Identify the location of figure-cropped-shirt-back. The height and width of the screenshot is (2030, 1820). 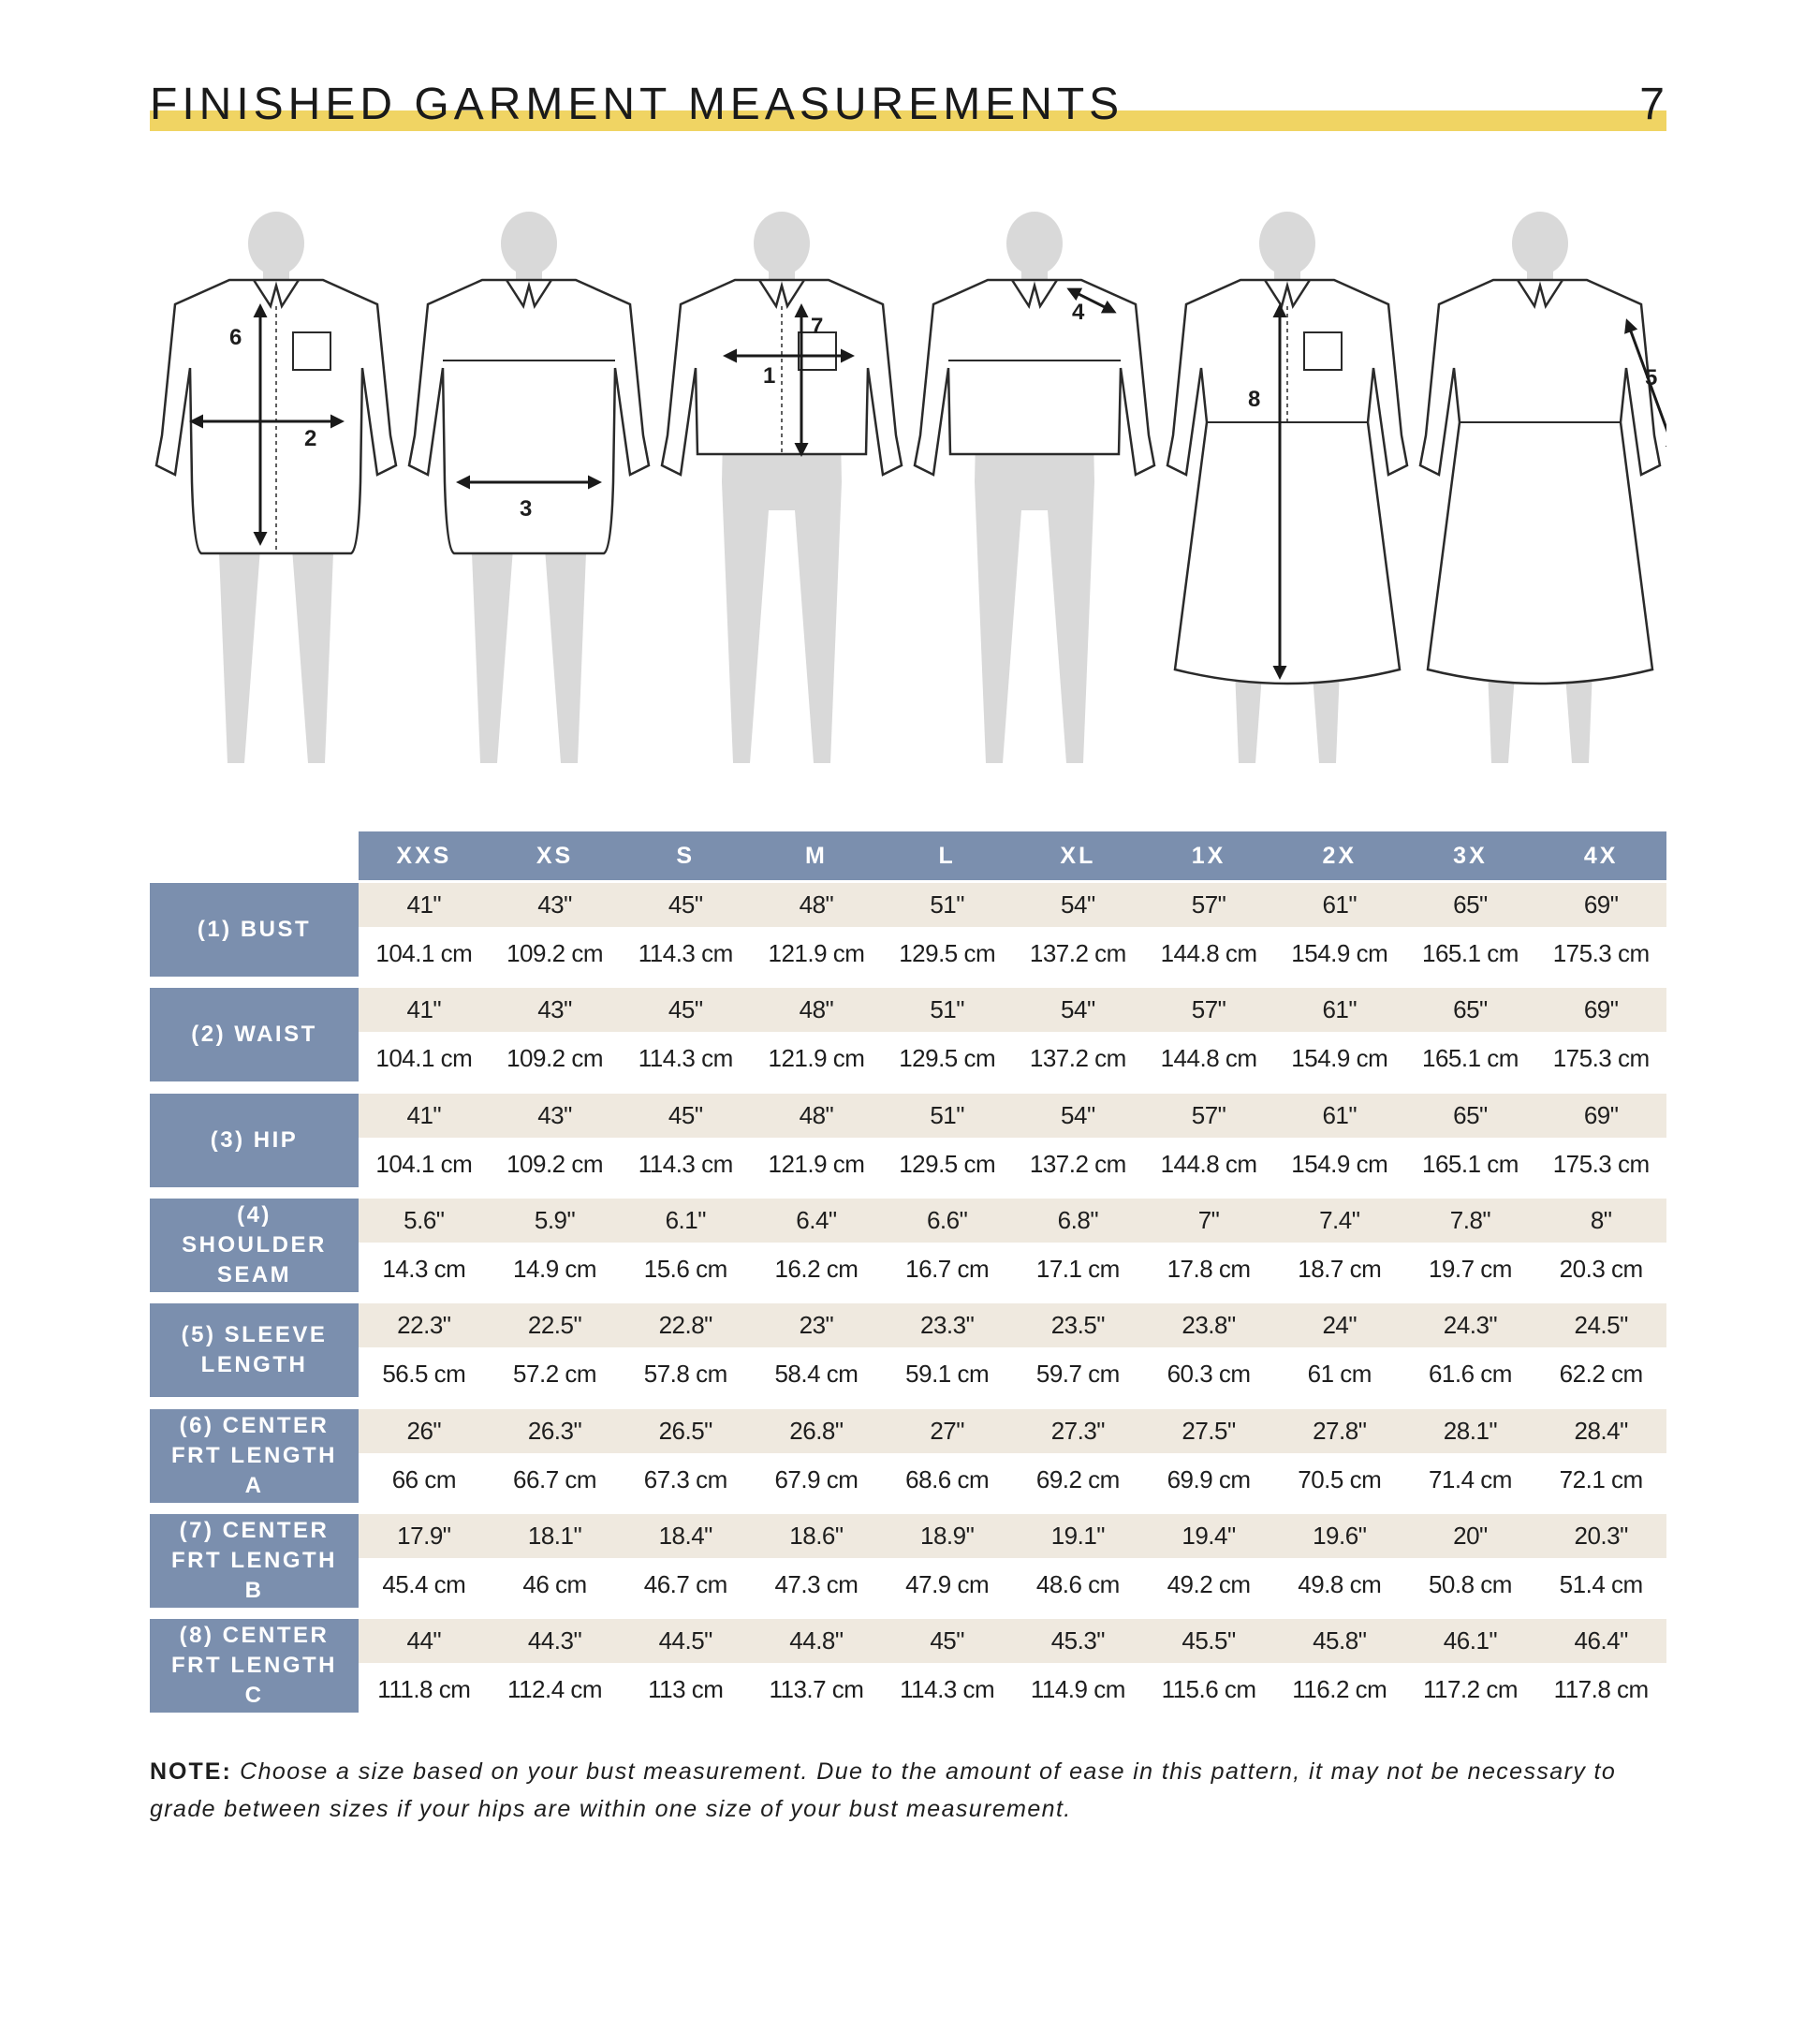
(1034, 487).